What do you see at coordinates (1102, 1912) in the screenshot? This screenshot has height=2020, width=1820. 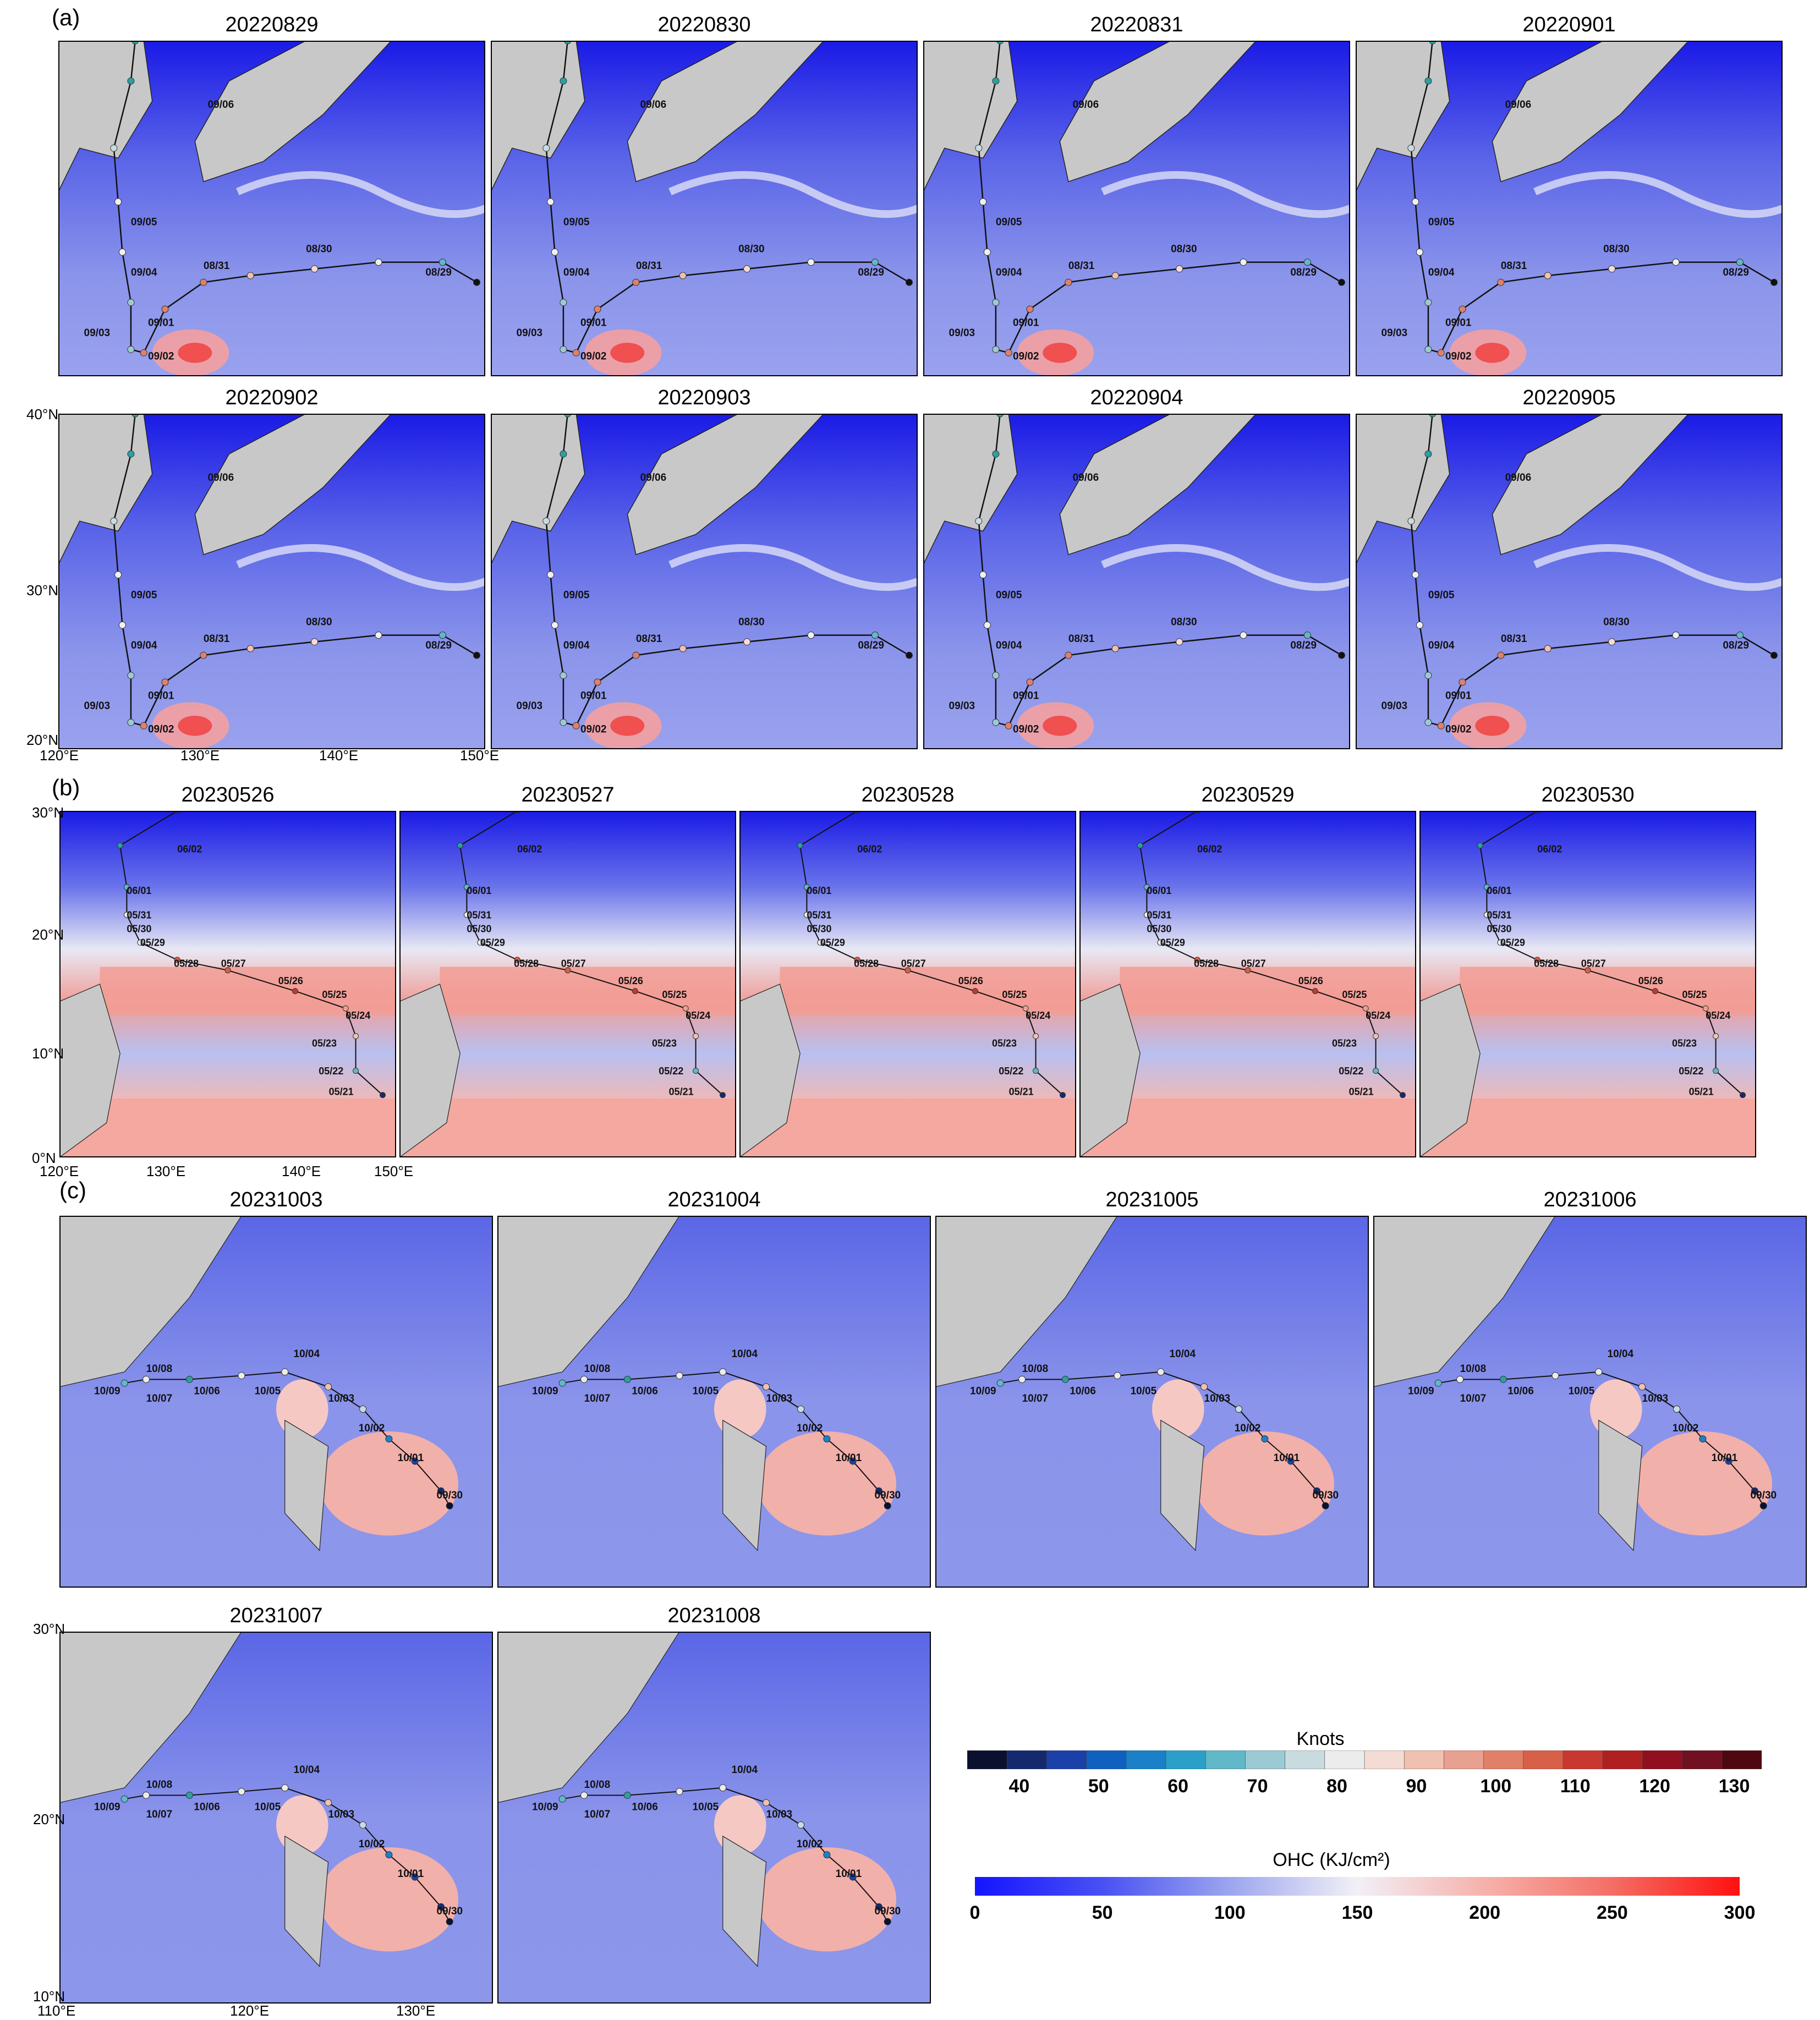 I see `ohc-tick-label: 50` at bounding box center [1102, 1912].